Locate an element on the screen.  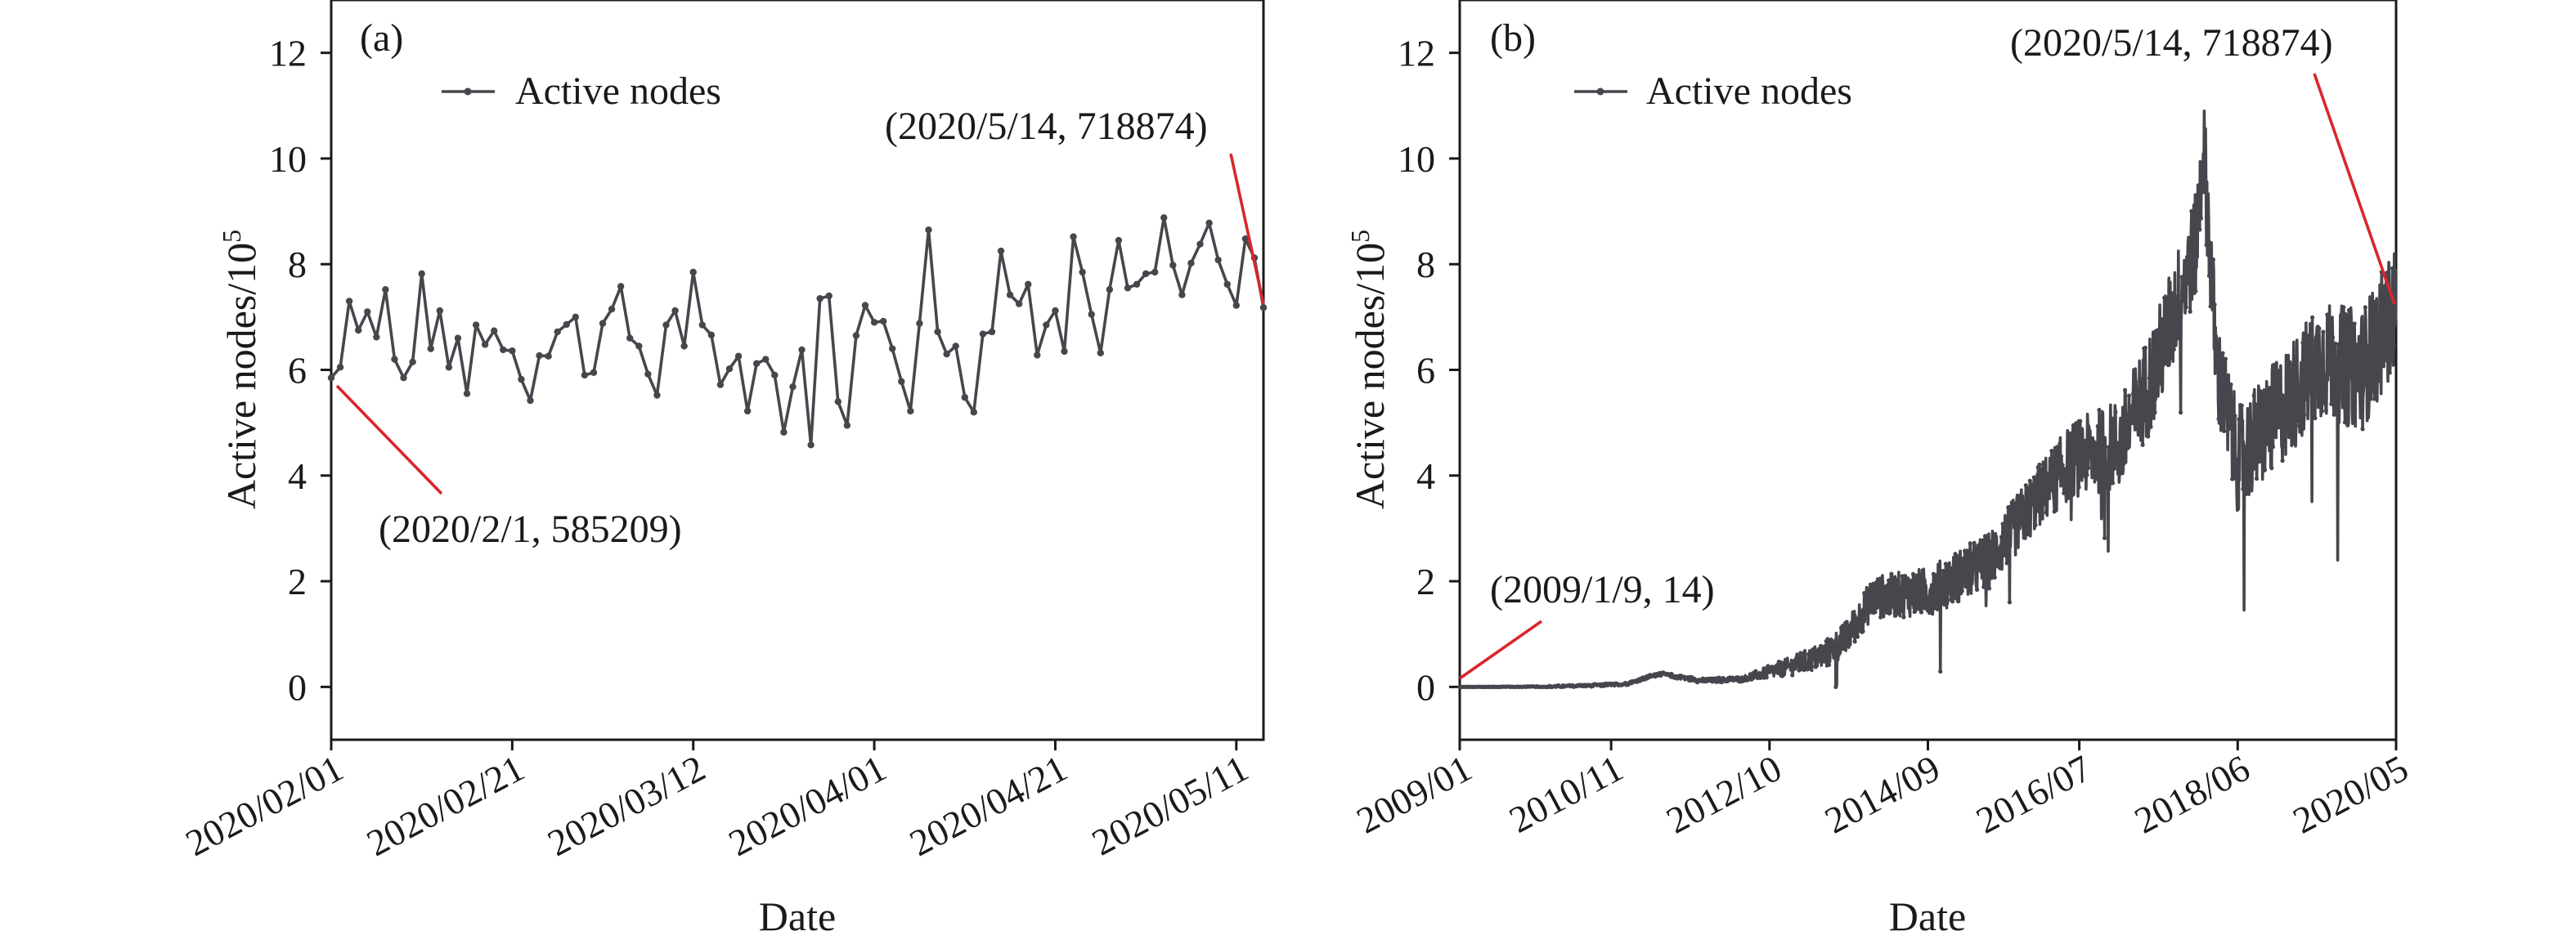
panel-b-x-axis-title: Date is located at coordinates (1927, 916).